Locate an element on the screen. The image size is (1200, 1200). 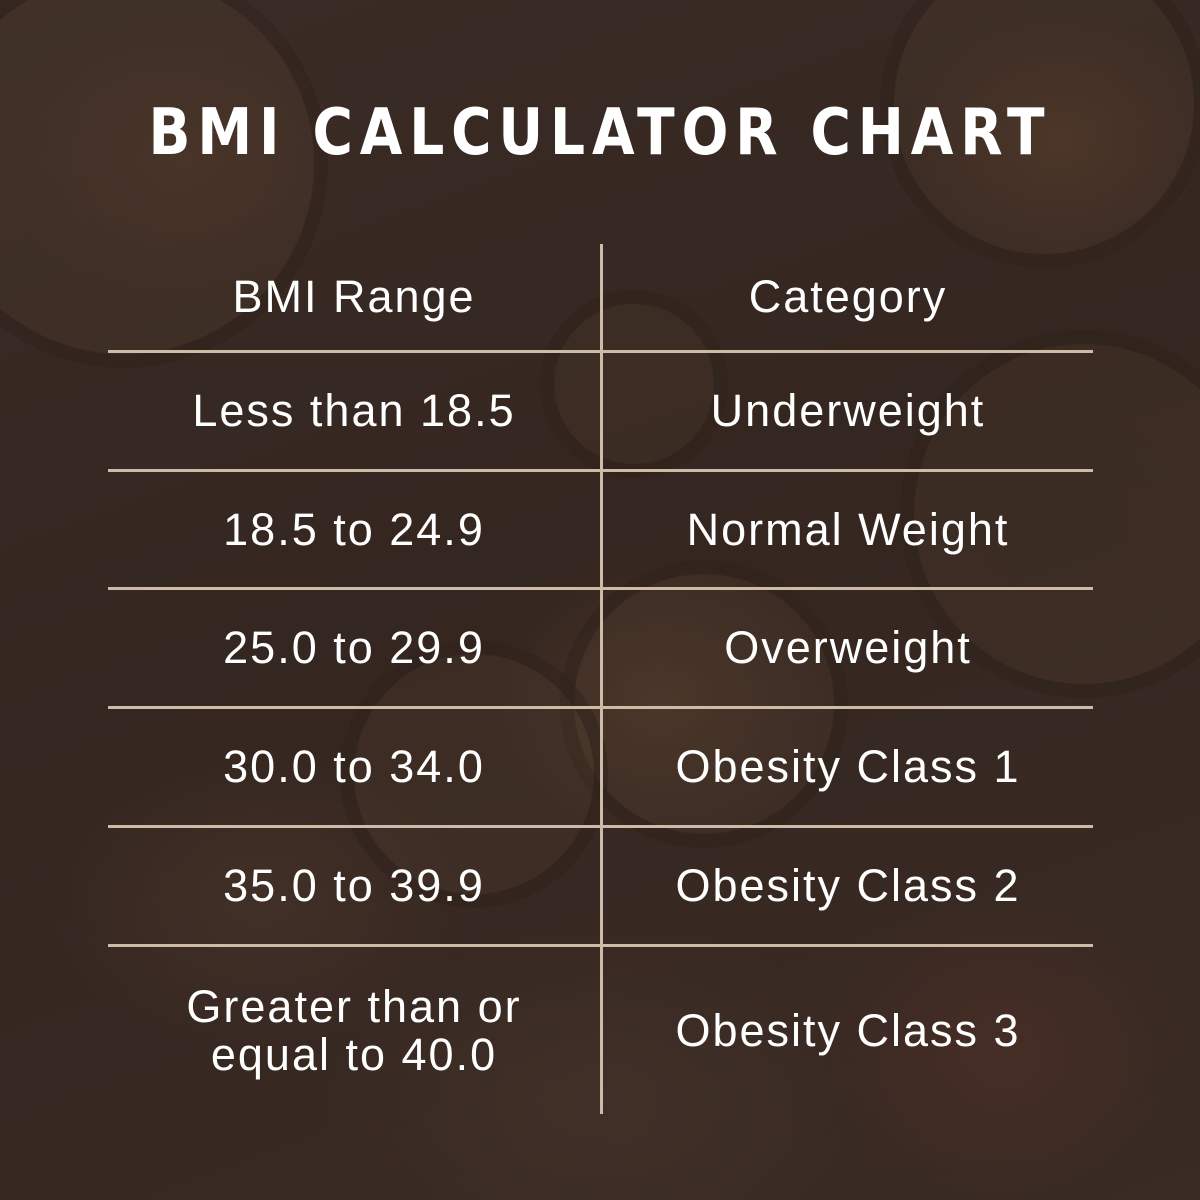
category-cell: Underweight is located at coordinates (848, 411).